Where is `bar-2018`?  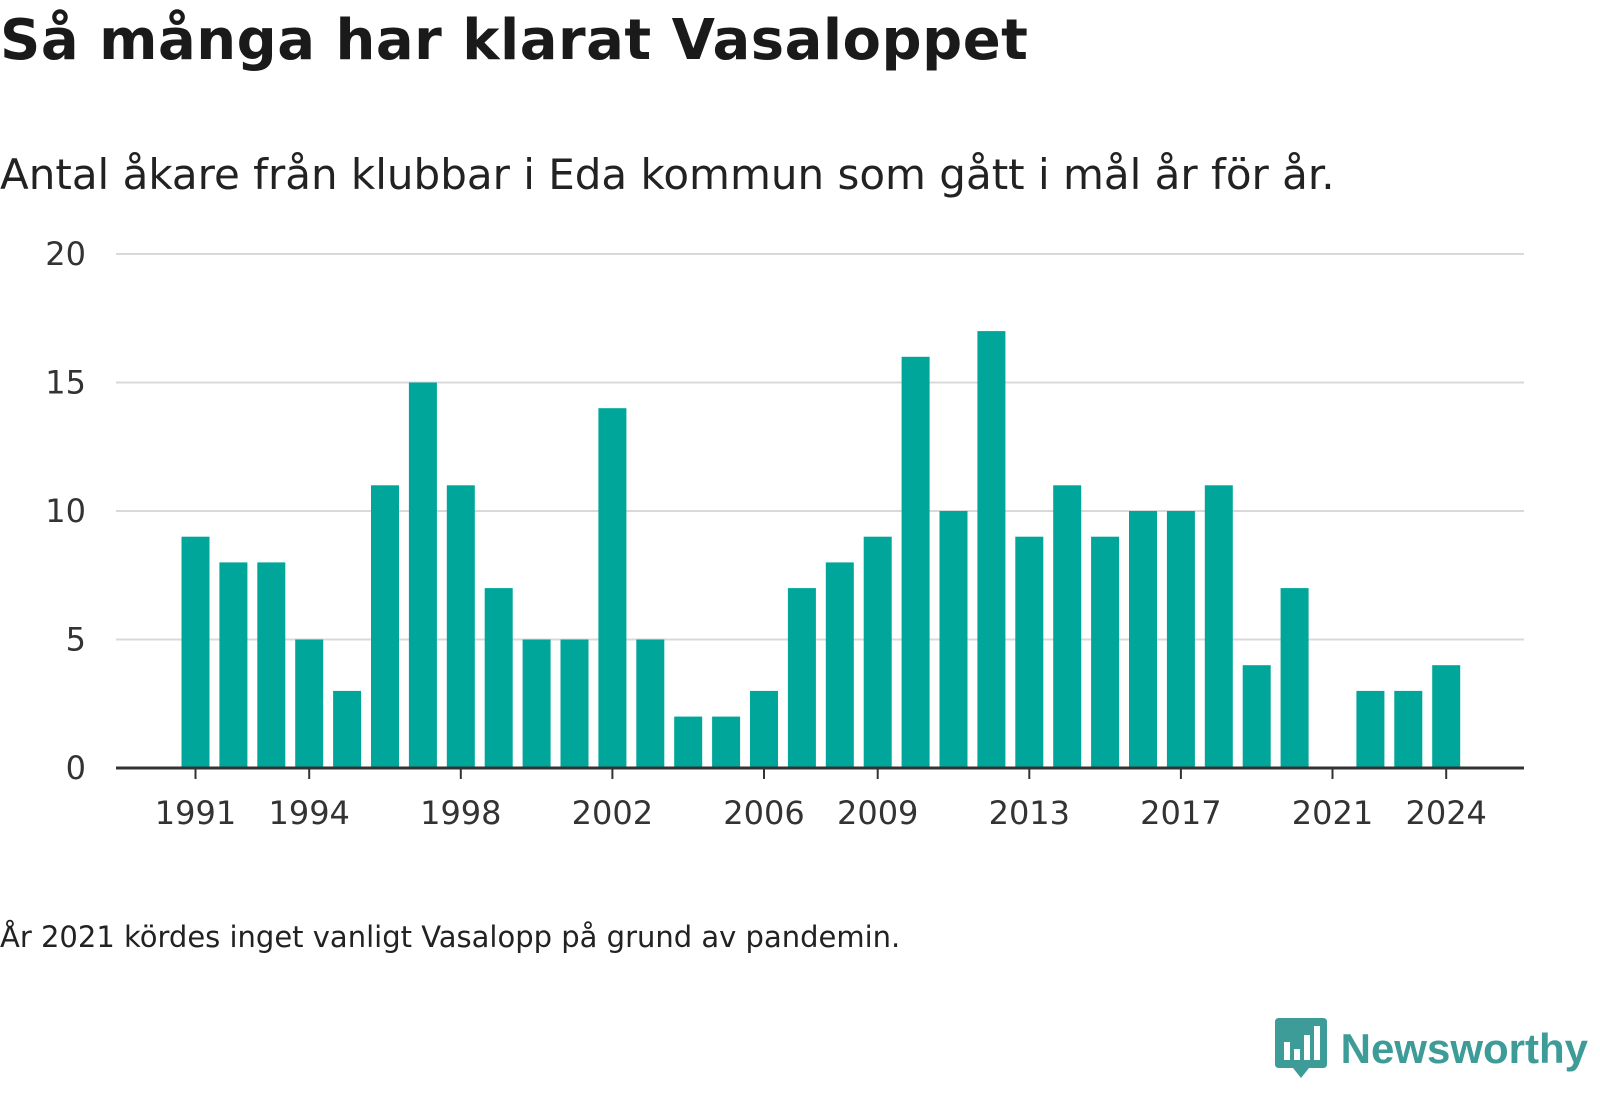
bar-2018 is located at coordinates (1218, 626).